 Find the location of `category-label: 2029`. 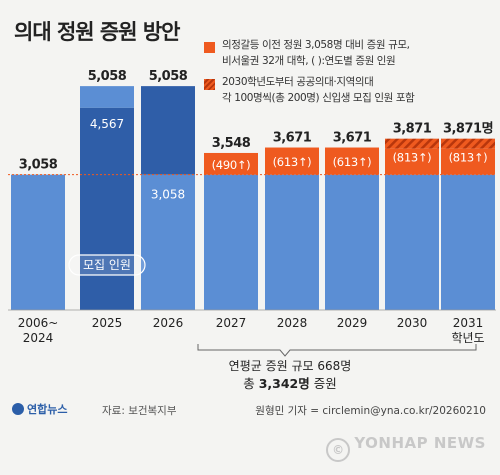

category-label: 2029 is located at coordinates (352, 323).